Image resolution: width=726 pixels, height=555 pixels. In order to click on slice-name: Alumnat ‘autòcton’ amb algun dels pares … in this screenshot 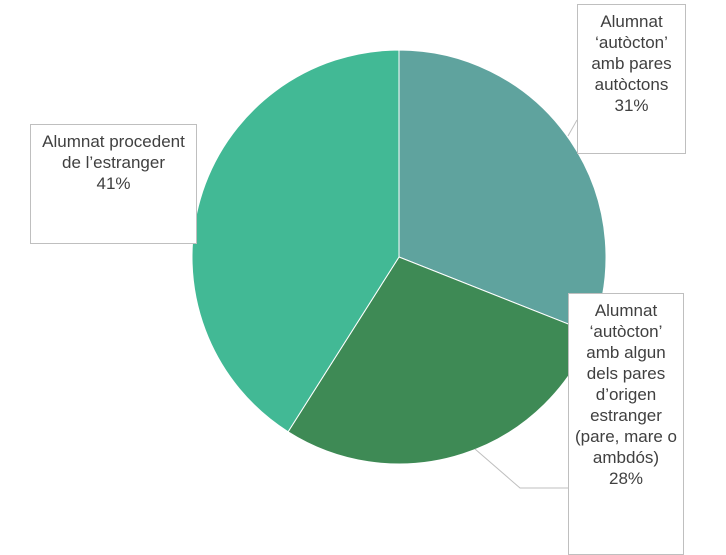, I will do `click(626, 384)`.